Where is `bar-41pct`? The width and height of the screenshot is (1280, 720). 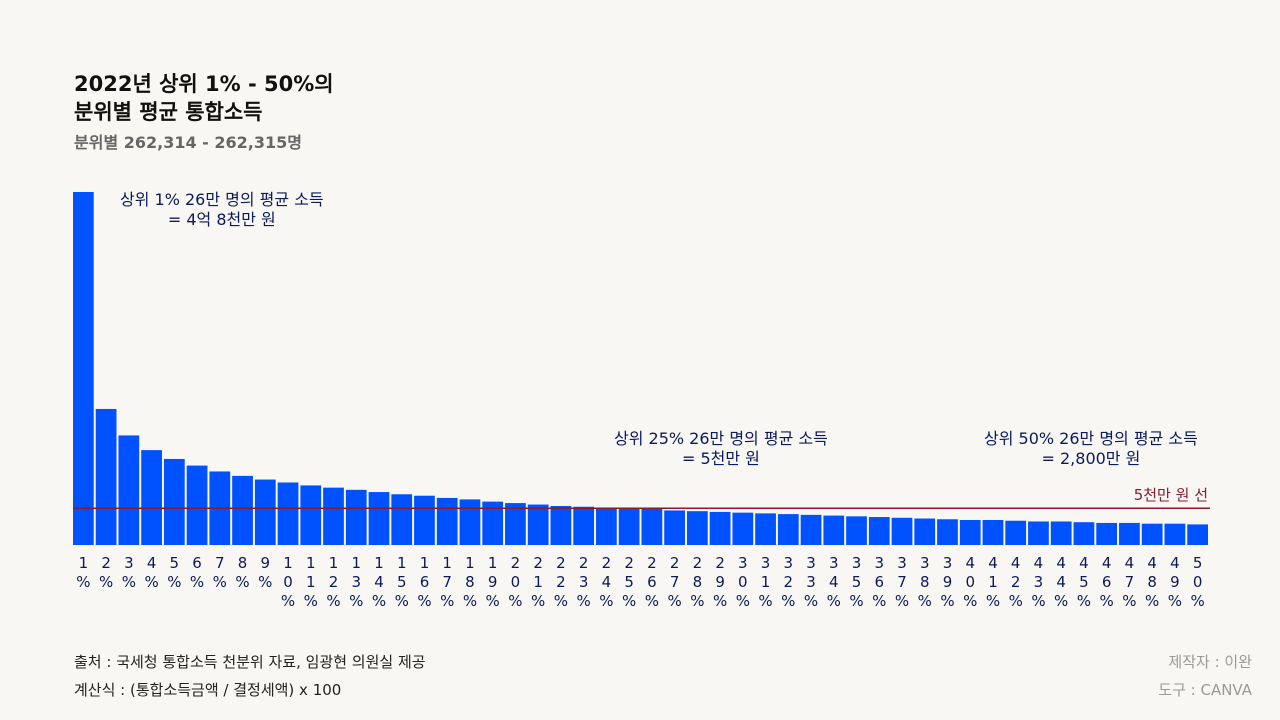 bar-41pct is located at coordinates (993, 532).